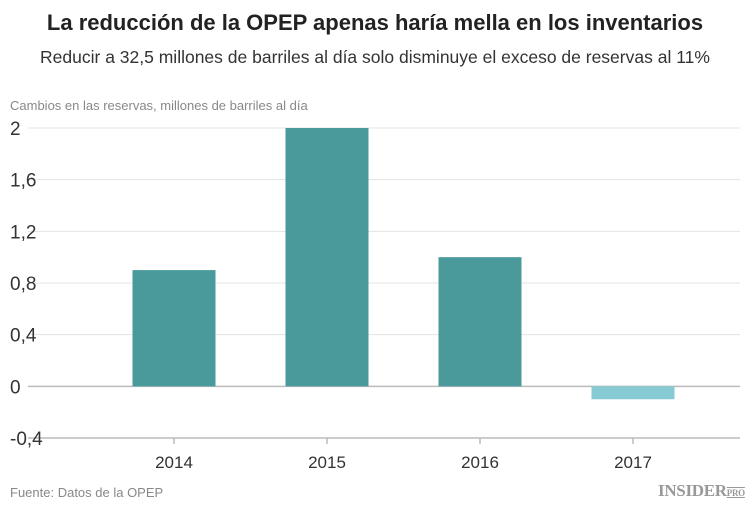 This screenshot has height=509, width=750. I want to click on bar-2015, so click(327, 257).